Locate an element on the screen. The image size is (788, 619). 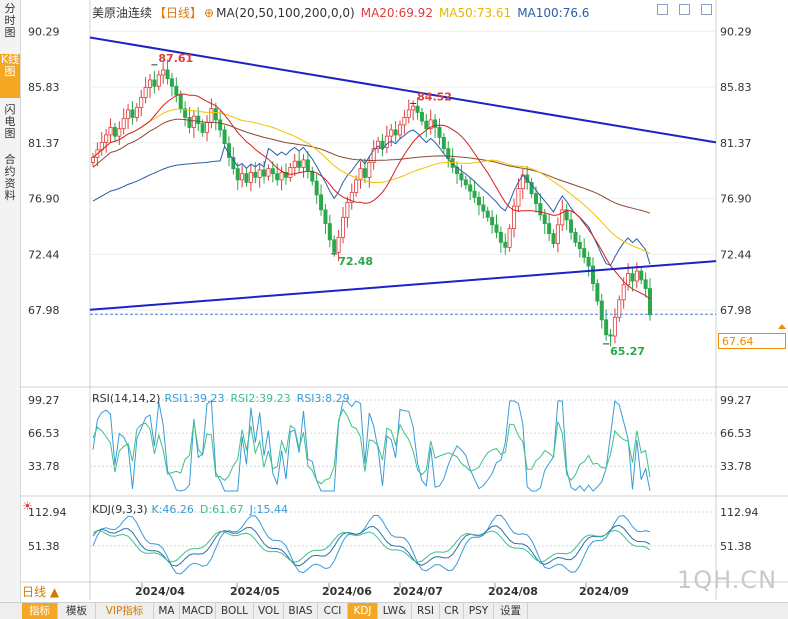
price-tick-left: 81.37 is located at coordinates (44, 143).